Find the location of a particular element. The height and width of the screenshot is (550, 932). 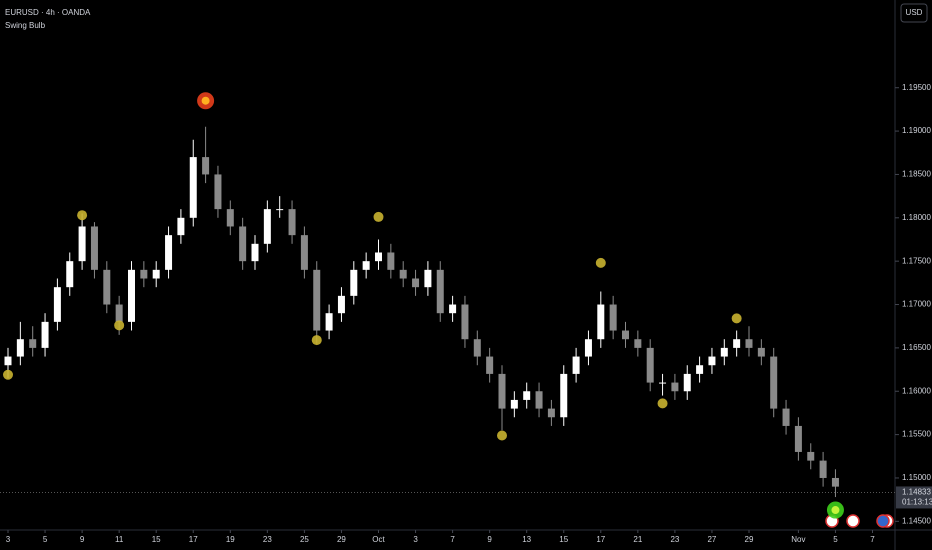

chart-title: EURUSD · 4h · OANDA is located at coordinates (48, 12).